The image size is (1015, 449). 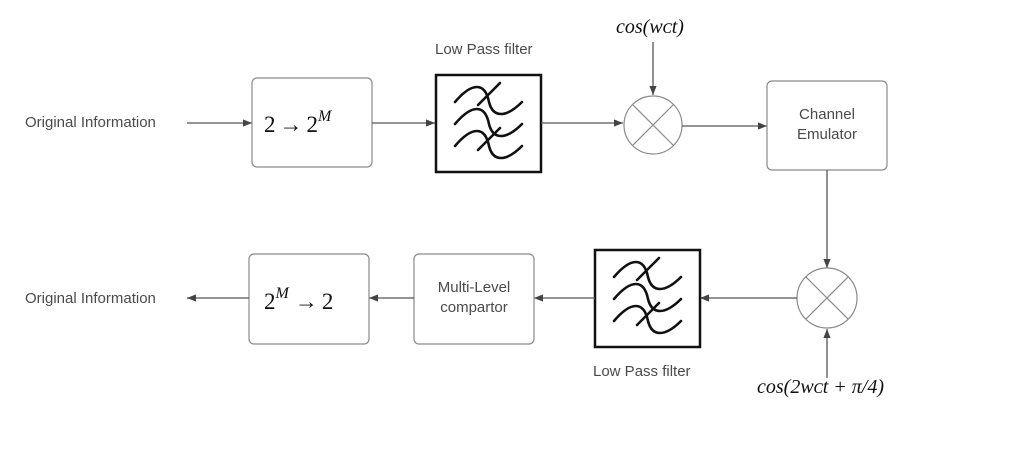 I want to click on downconverter-exponent: M, so click(x=283, y=293).